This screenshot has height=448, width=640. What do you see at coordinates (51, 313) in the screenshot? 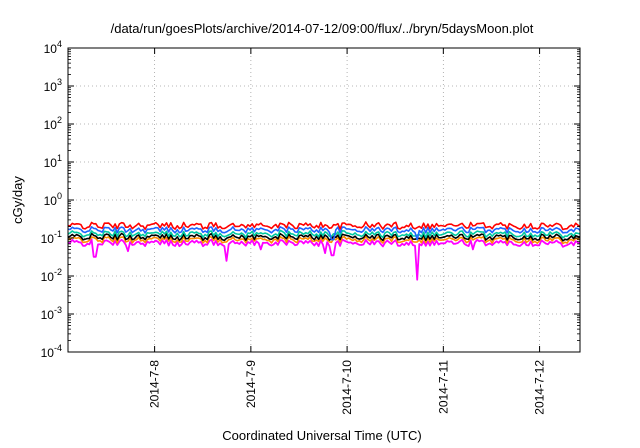
I see `y-tick-label: 10⁻³` at bounding box center [51, 313].